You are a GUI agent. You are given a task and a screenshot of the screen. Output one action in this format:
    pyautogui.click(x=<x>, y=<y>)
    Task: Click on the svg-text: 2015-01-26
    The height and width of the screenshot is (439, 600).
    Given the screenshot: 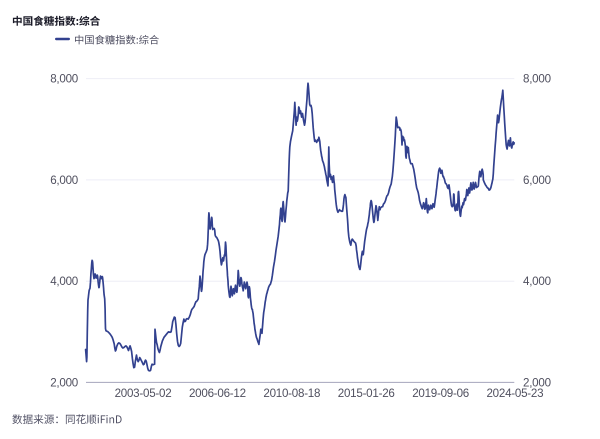 What is the action you would take?
    pyautogui.click(x=366, y=393)
    